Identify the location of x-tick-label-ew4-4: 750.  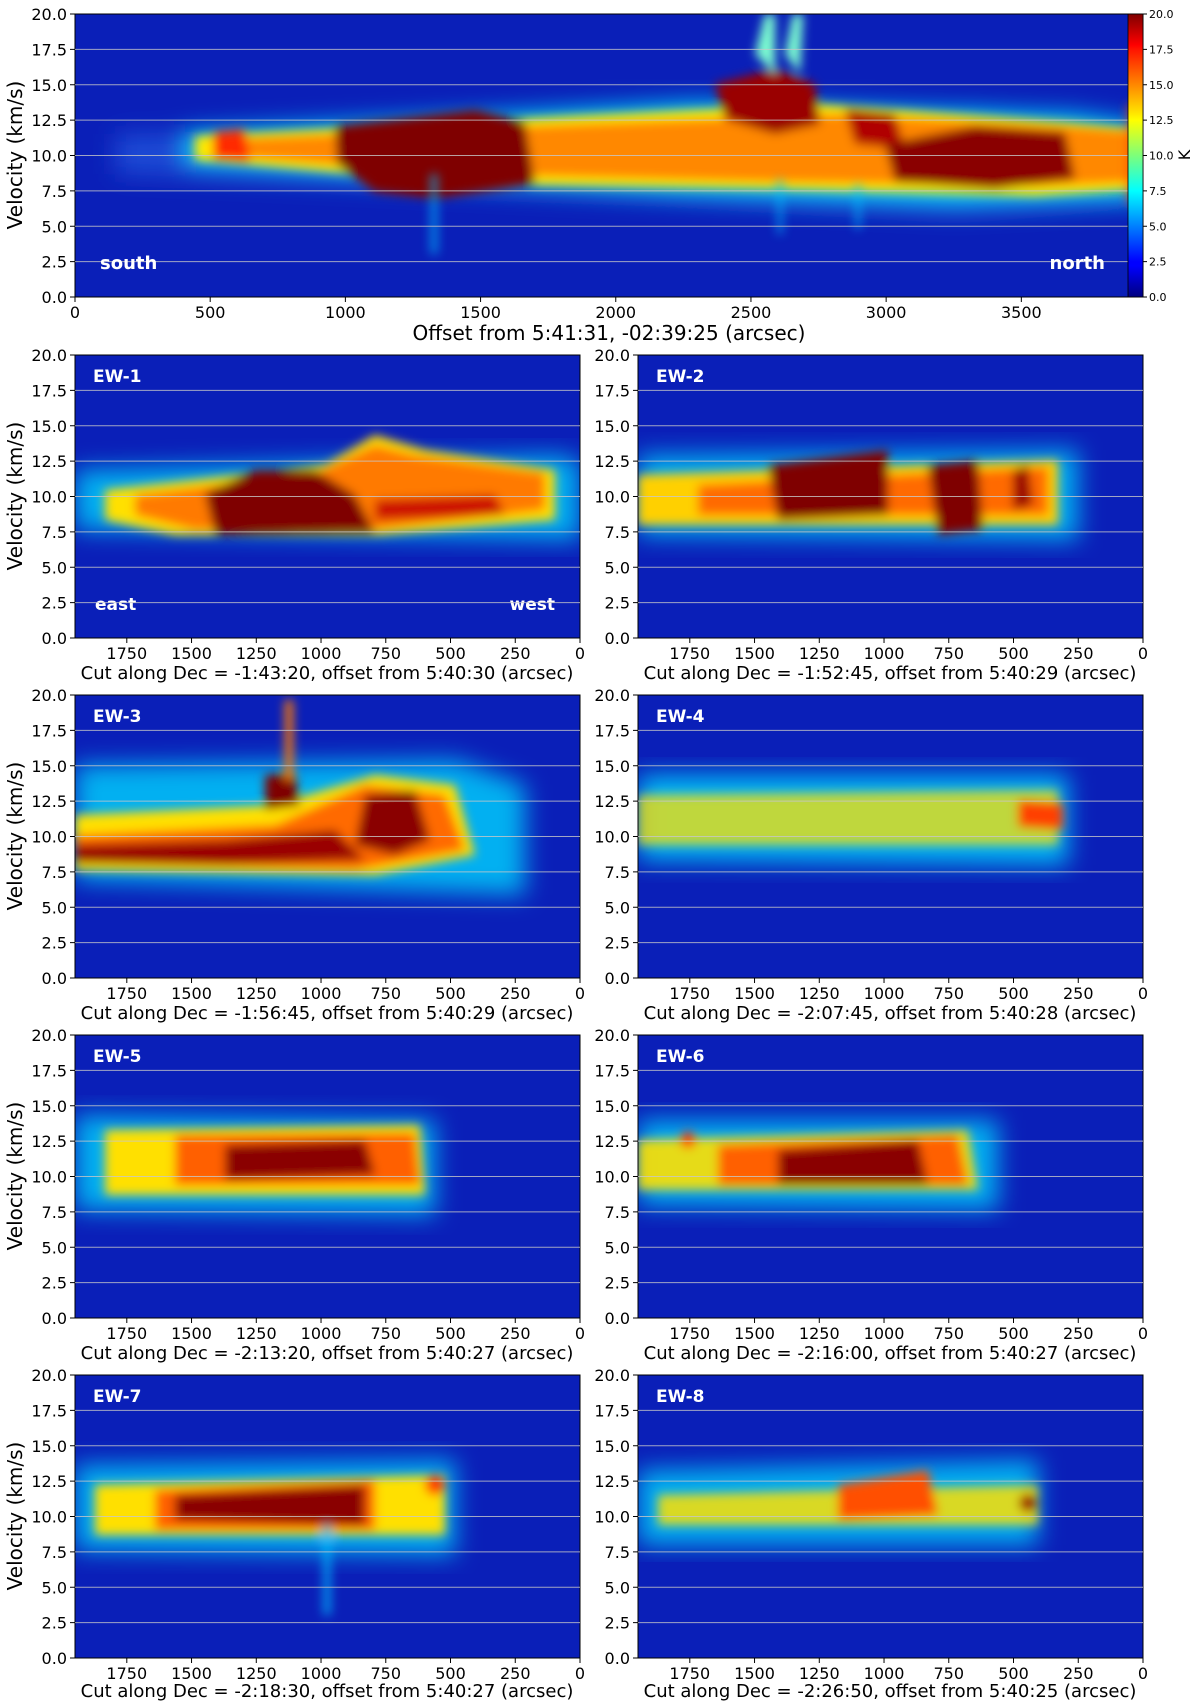
(948, 993).